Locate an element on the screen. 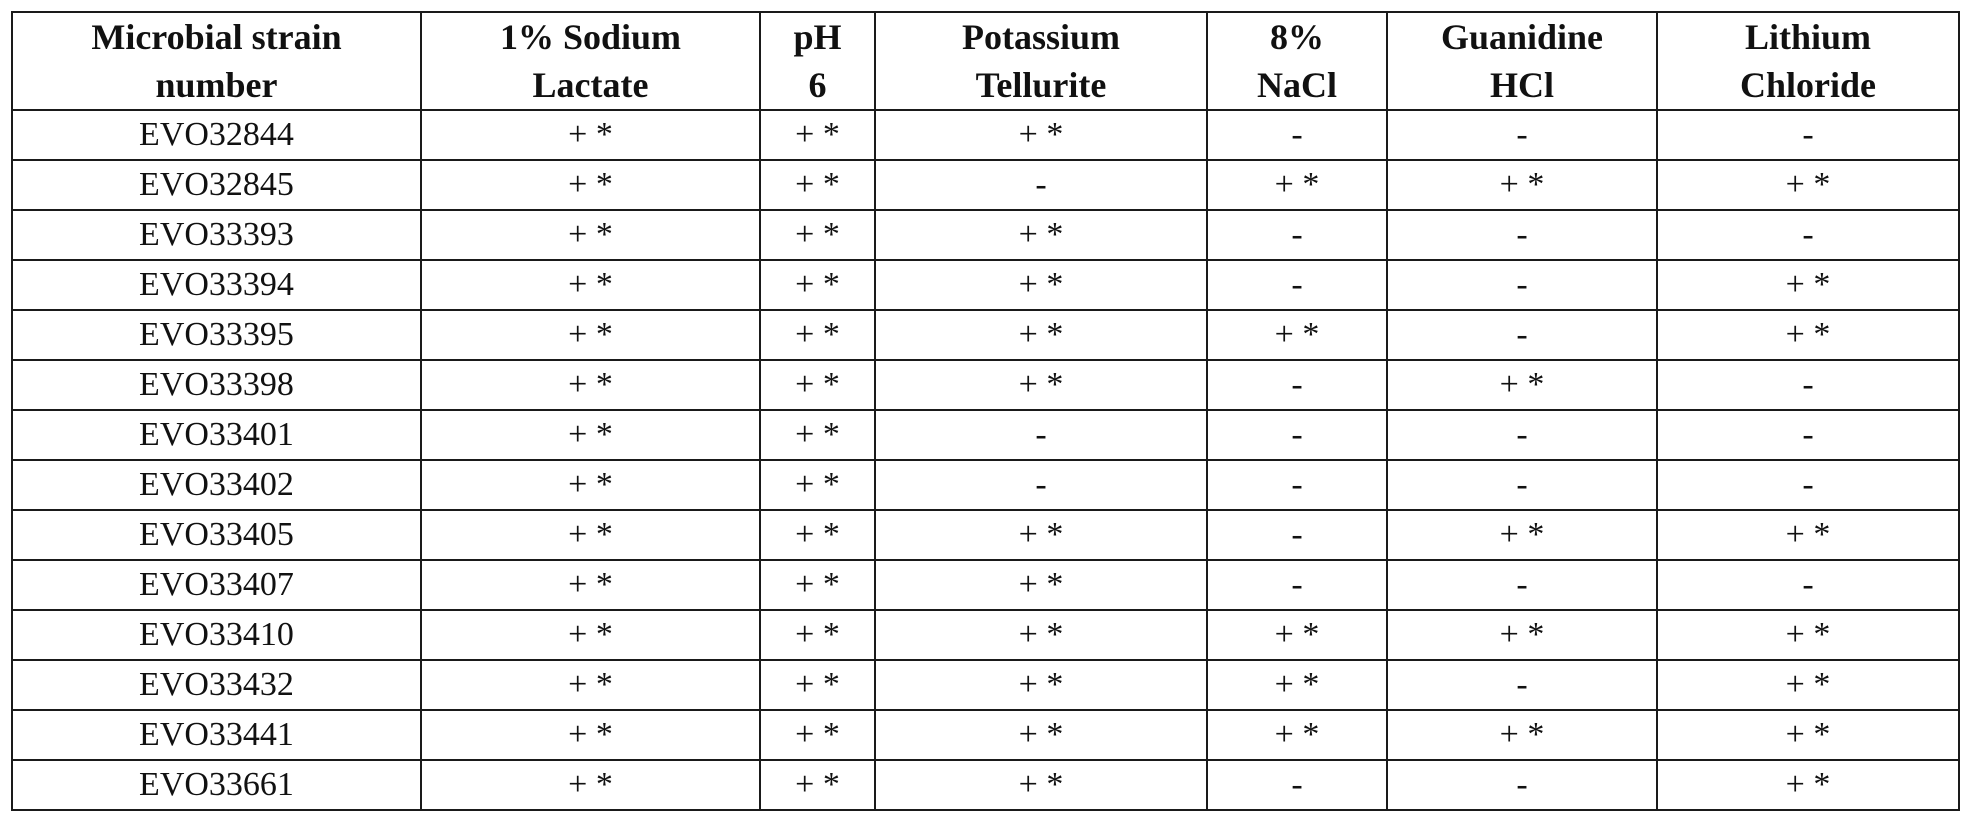 This screenshot has height=822, width=1969. column-header-potassium-tellurite: Potassium Tellurite is located at coordinates (1041, 61).